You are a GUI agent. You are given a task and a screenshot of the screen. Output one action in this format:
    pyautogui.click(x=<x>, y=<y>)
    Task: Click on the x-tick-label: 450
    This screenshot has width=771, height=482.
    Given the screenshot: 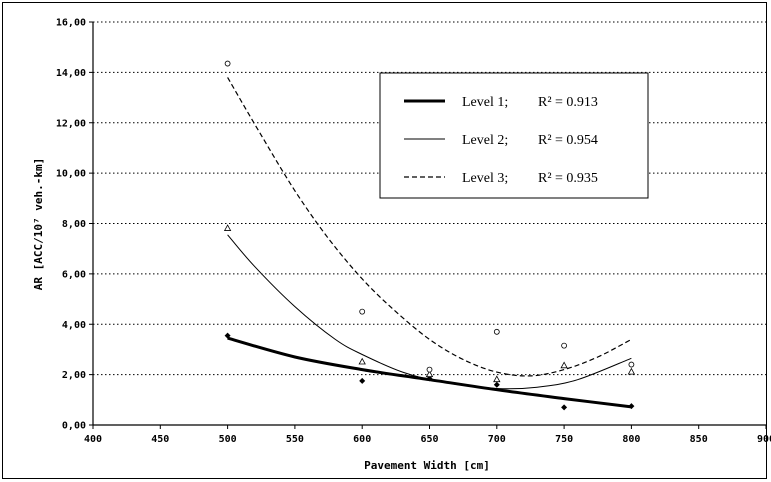 What is the action you would take?
    pyautogui.click(x=160, y=439)
    